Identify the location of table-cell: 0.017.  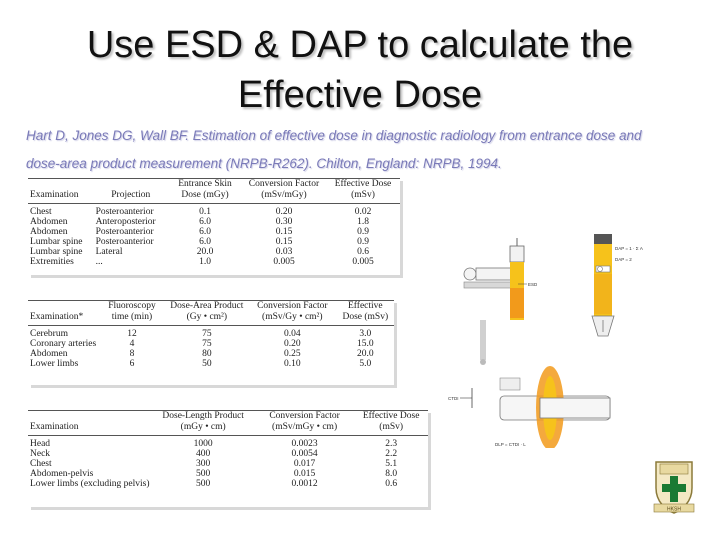
(304, 464).